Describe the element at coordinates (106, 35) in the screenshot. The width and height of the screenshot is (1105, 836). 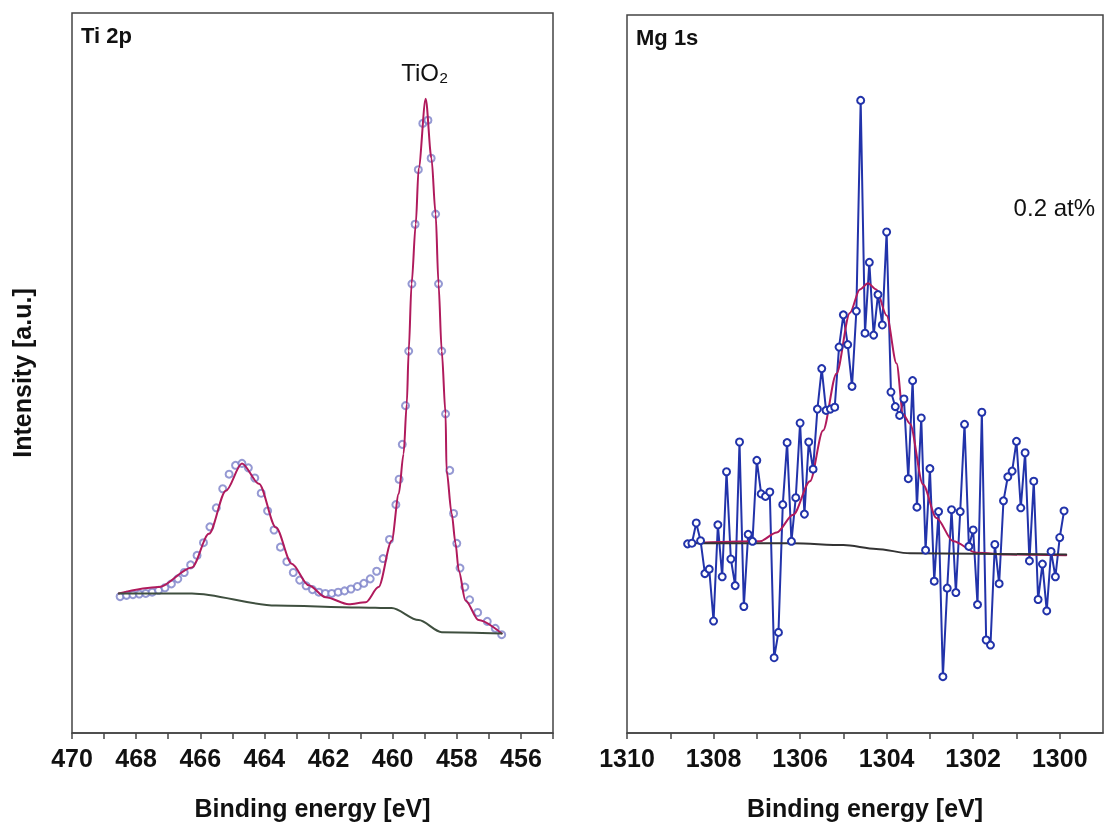
I see `chart-title: Ti 2p` at that location.